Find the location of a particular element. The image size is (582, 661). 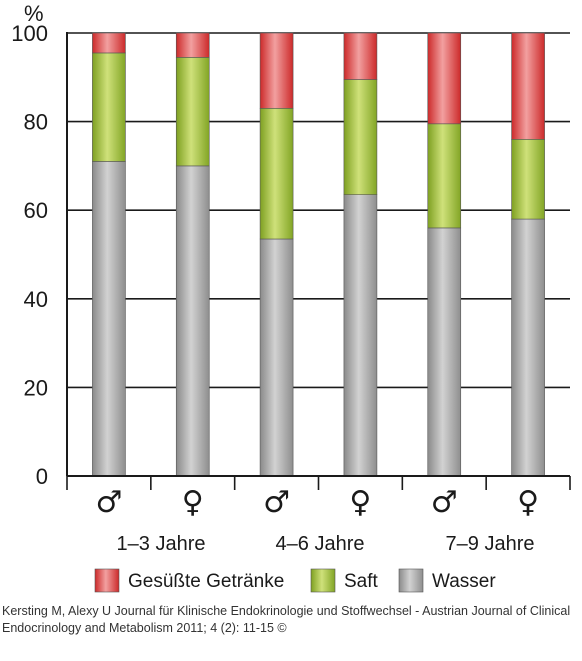

y-unit-label: % is located at coordinates (34, 13).